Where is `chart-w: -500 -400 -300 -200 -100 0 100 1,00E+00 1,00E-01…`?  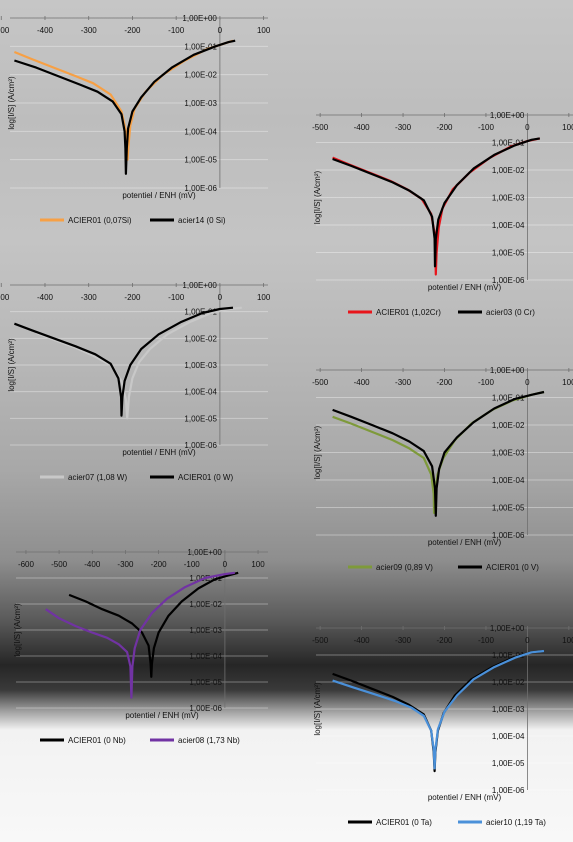
chart-w: -500 -400 -300 -200 -100 0 100 1,00E+00 1,00E-01… is located at coordinates (135, 381).